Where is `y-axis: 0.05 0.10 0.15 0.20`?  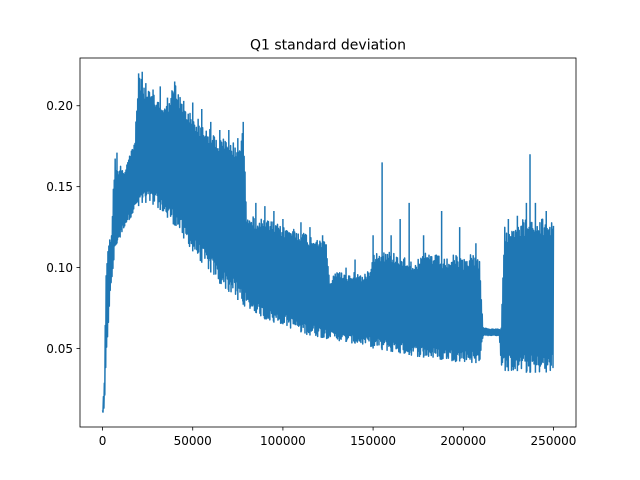
y-axis: 0.05 0.10 0.15 0.20 is located at coordinates (63, 227).